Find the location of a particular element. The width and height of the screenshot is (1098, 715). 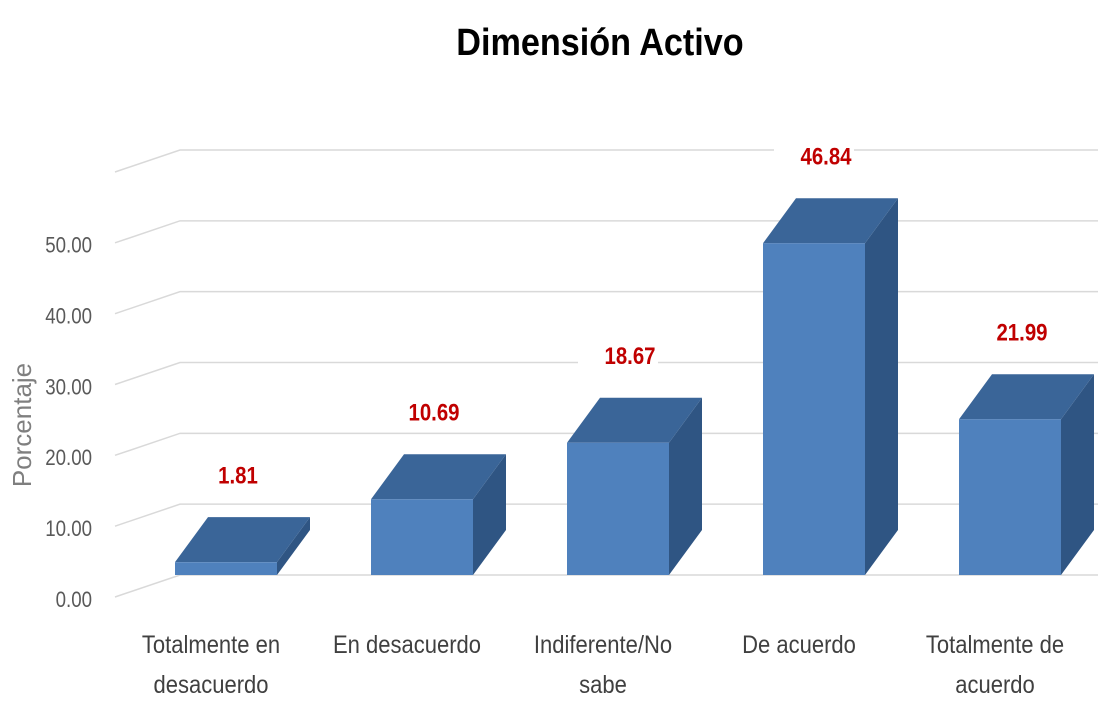

y-tick-label: 40.00 is located at coordinates (68, 317).